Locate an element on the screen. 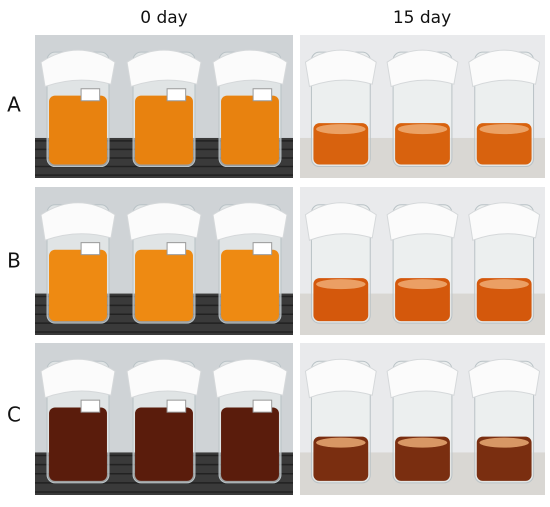 The width and height of the screenshot is (550, 507). row-label: B is located at coordinates (14, 261).